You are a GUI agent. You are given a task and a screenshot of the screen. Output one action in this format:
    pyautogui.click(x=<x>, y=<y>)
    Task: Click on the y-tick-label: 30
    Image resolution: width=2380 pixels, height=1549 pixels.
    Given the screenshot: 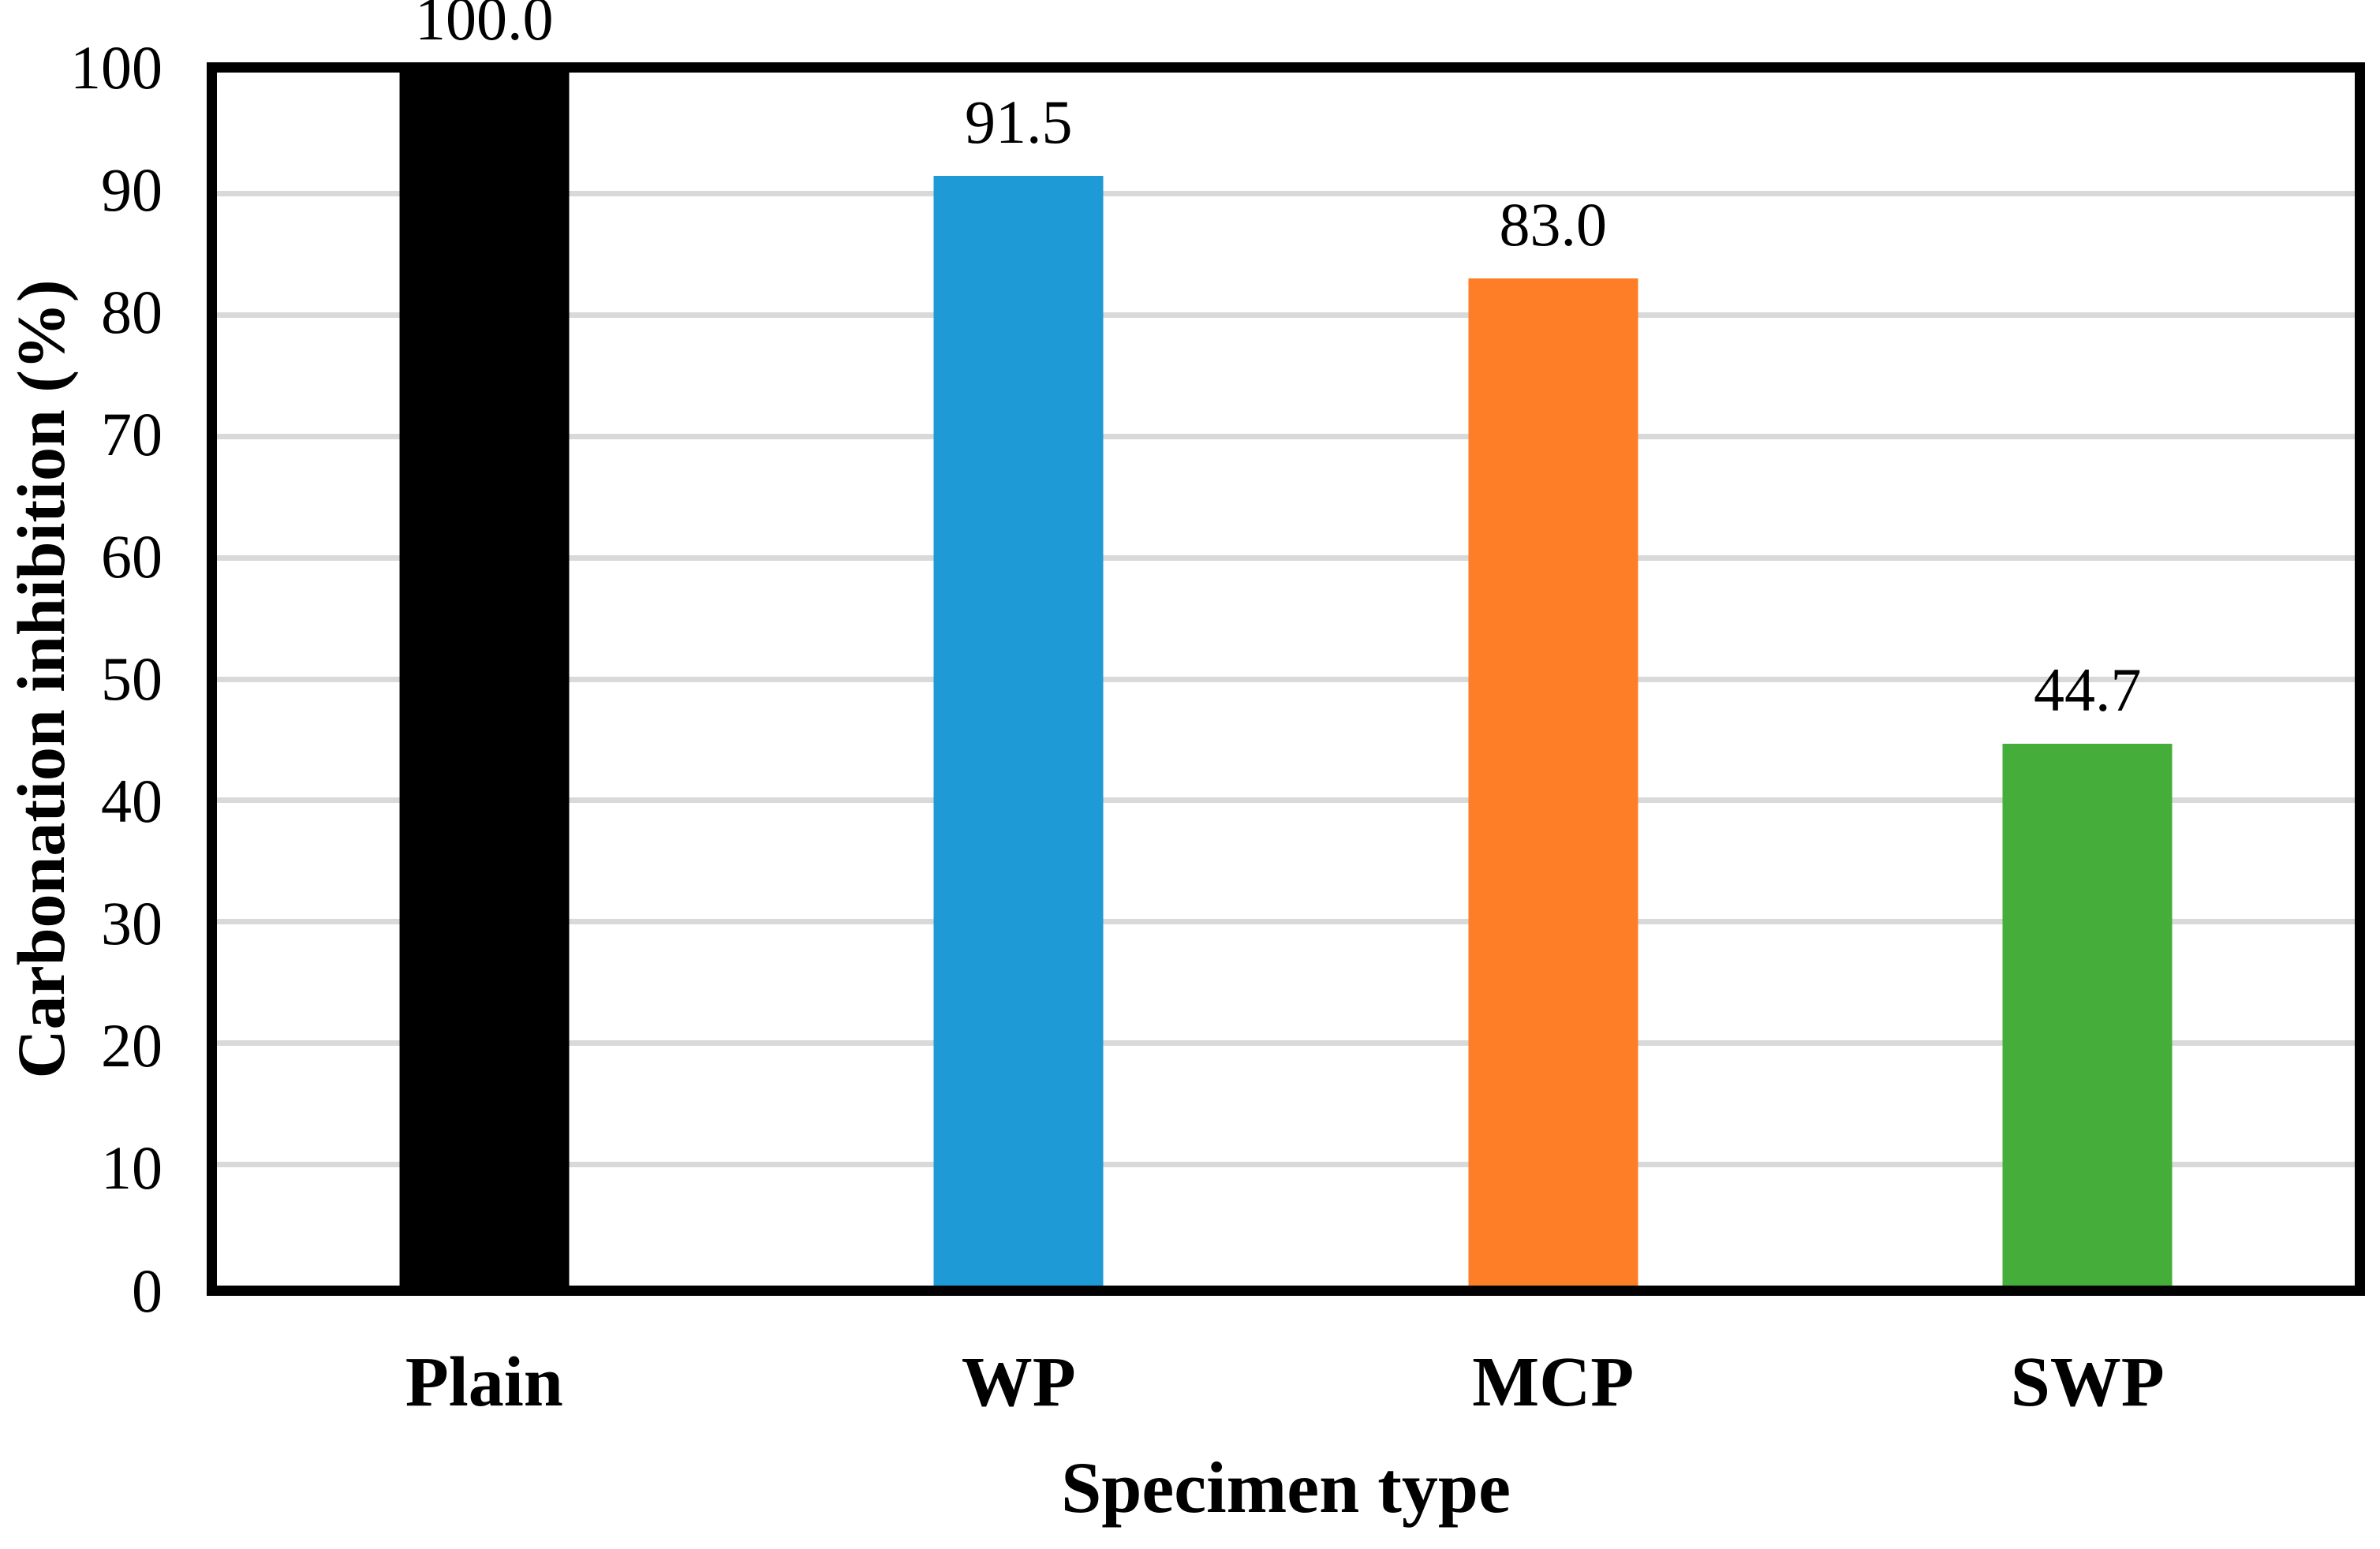 What is the action you would take?
    pyautogui.click(x=132, y=923)
    